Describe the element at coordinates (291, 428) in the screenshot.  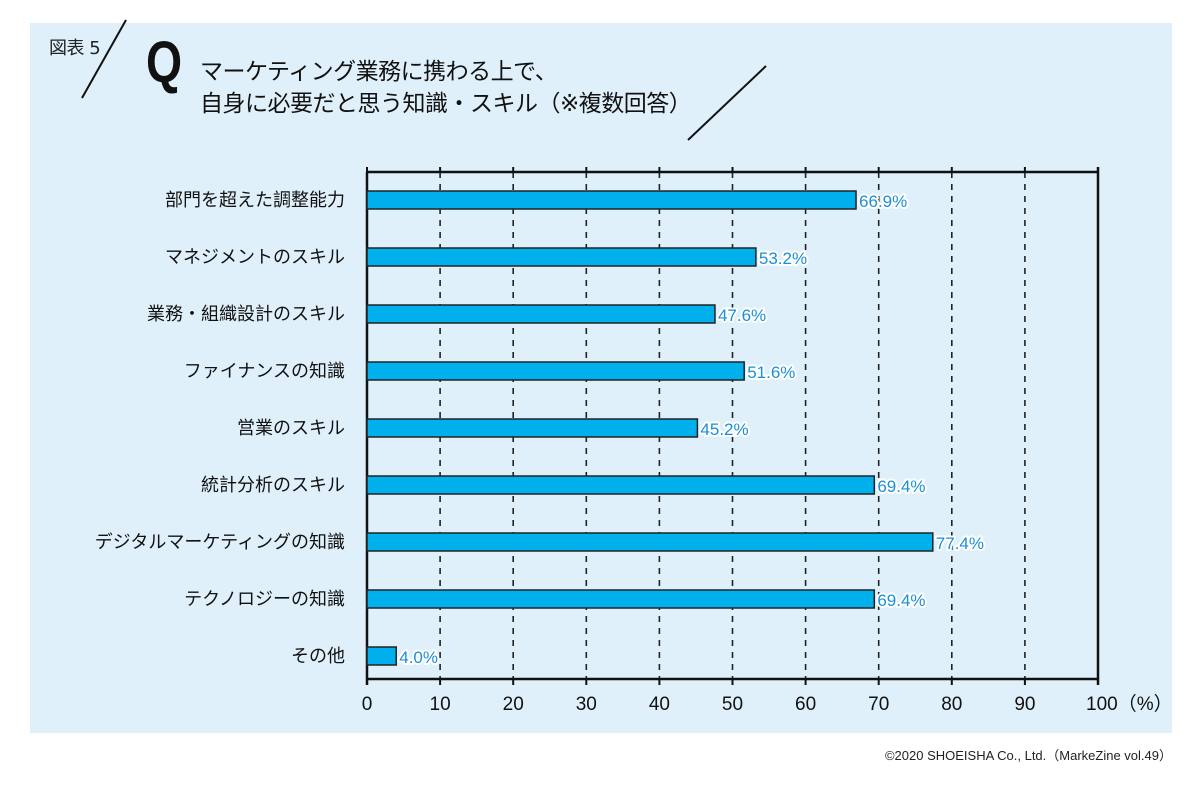
I see `category-label: 営業のスキル` at that location.